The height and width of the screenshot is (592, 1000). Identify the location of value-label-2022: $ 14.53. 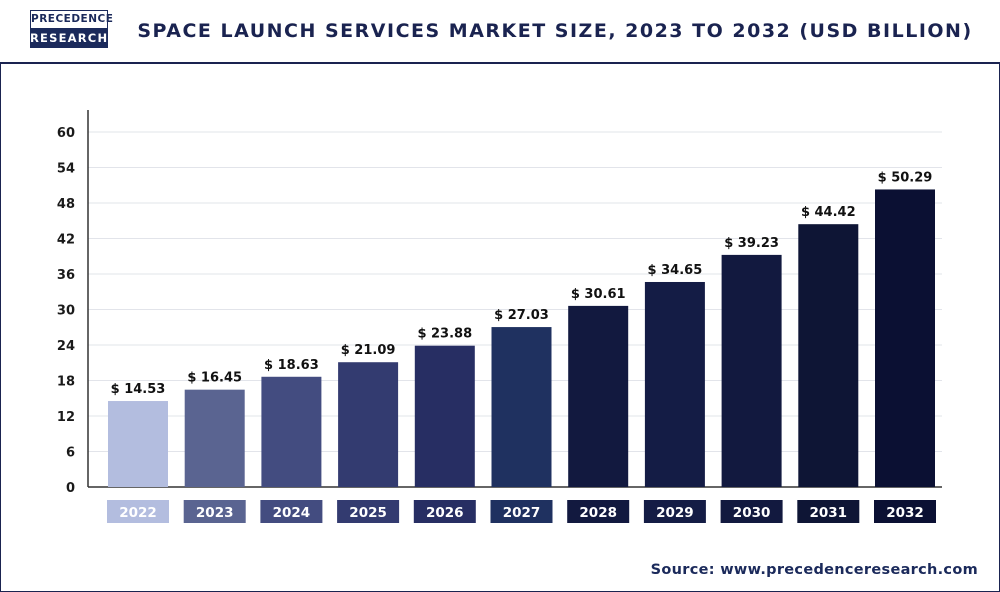
(138, 389).